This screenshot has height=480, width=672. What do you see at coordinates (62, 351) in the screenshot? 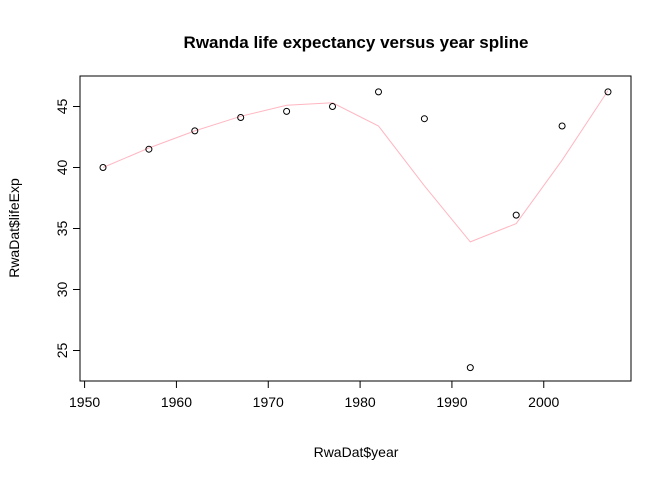
I see `y-tick-label: 25` at bounding box center [62, 351].